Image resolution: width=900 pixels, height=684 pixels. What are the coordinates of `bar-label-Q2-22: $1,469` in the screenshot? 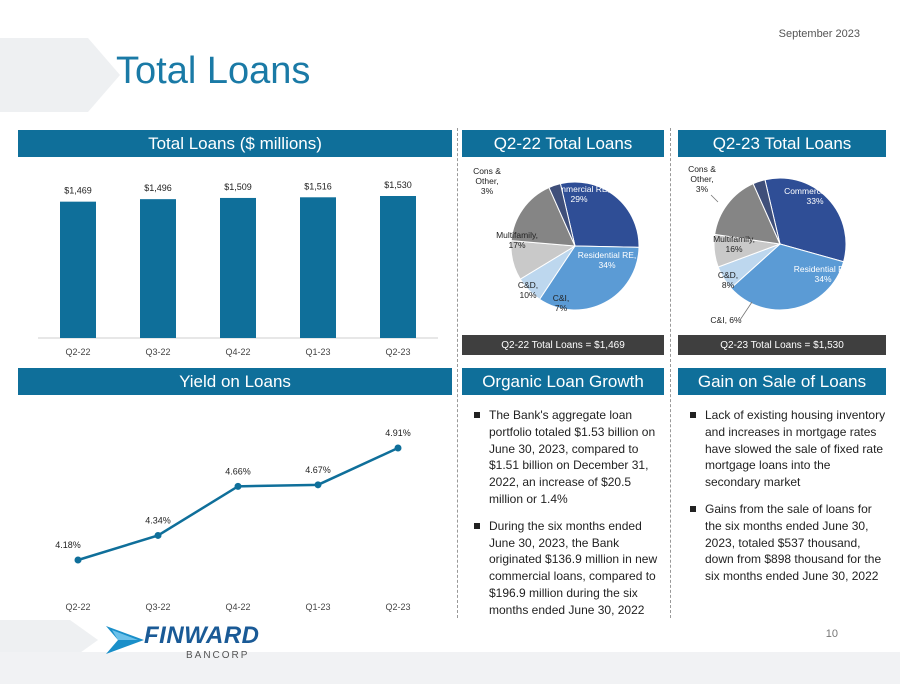 It's located at (78, 191).